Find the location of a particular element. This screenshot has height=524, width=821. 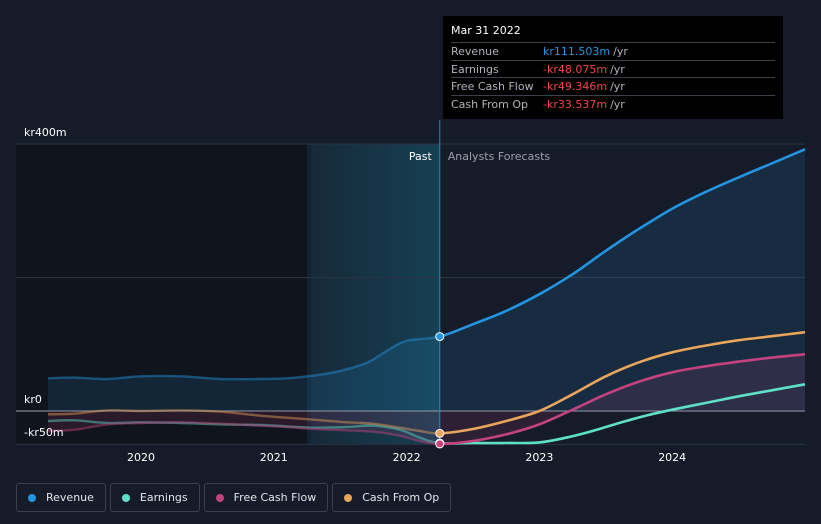

past-highlight-band is located at coordinates (373, 294).